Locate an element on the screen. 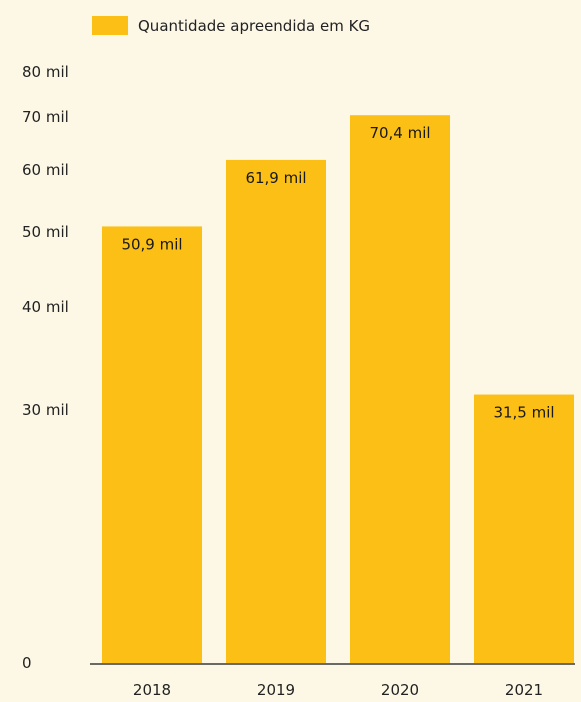 The image size is (581, 702). x-tick-label-2019: 2019 is located at coordinates (276, 690).